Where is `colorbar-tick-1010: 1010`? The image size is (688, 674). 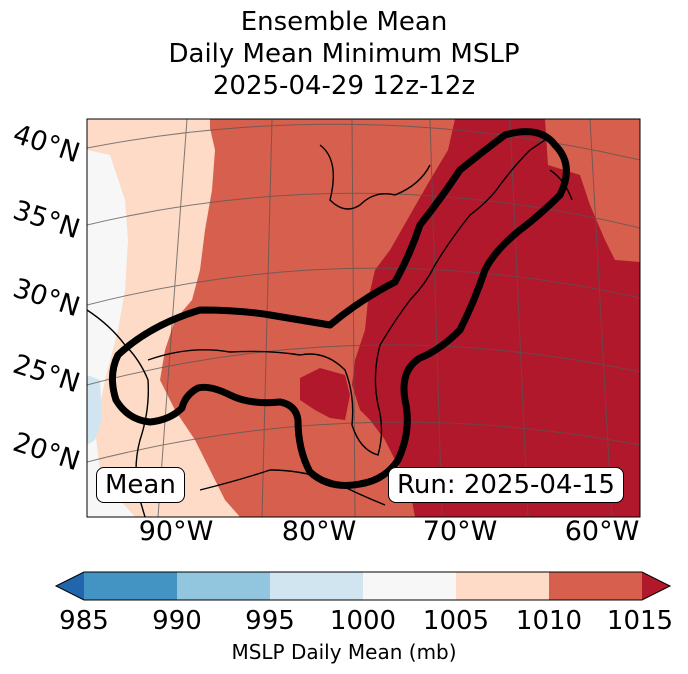 colorbar-tick-1010: 1010 is located at coordinates (549, 621).